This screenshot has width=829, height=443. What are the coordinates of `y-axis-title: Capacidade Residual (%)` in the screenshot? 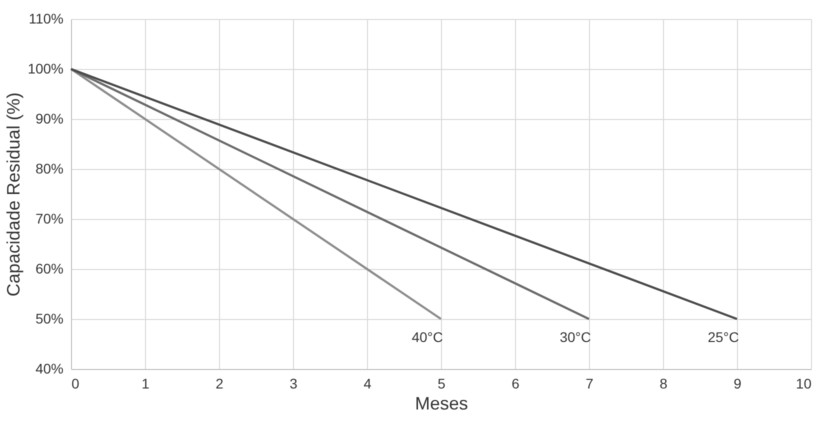 It's located at (14, 194).